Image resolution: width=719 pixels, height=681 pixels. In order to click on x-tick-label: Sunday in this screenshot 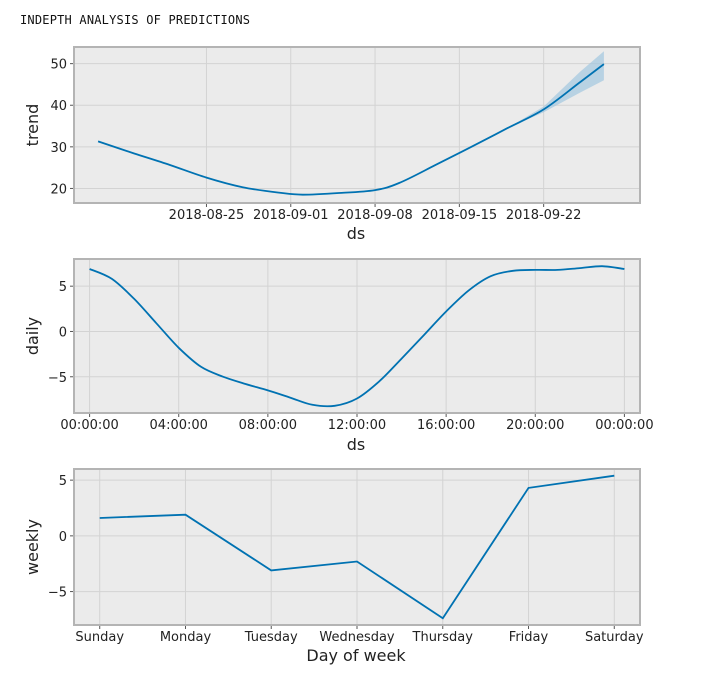, I will do `click(99, 637)`.